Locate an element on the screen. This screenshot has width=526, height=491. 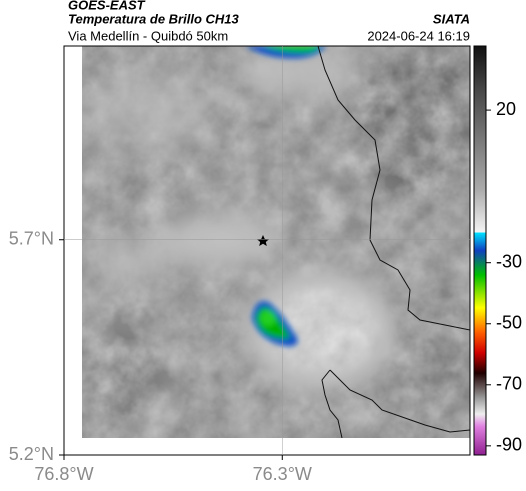
x-tick-label: 76.3°W is located at coordinates (282, 474).